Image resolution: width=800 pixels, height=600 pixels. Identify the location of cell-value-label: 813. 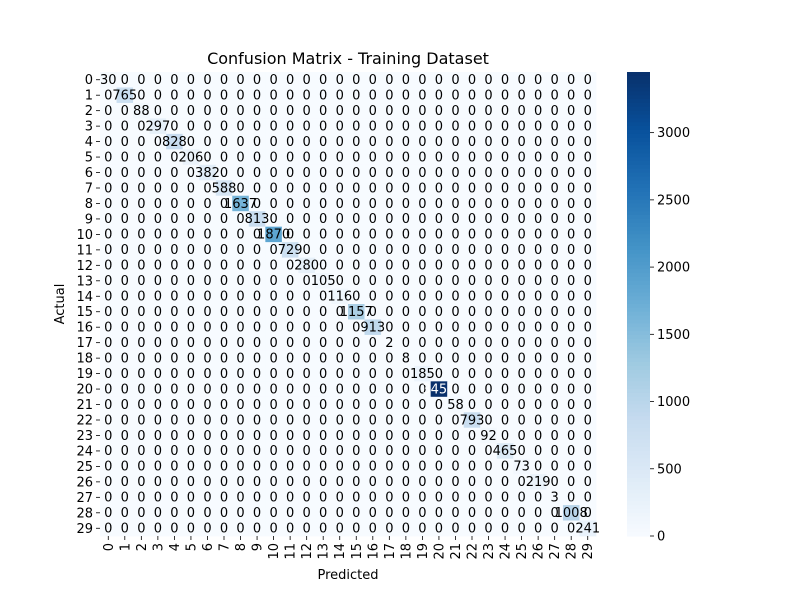
(257, 219).